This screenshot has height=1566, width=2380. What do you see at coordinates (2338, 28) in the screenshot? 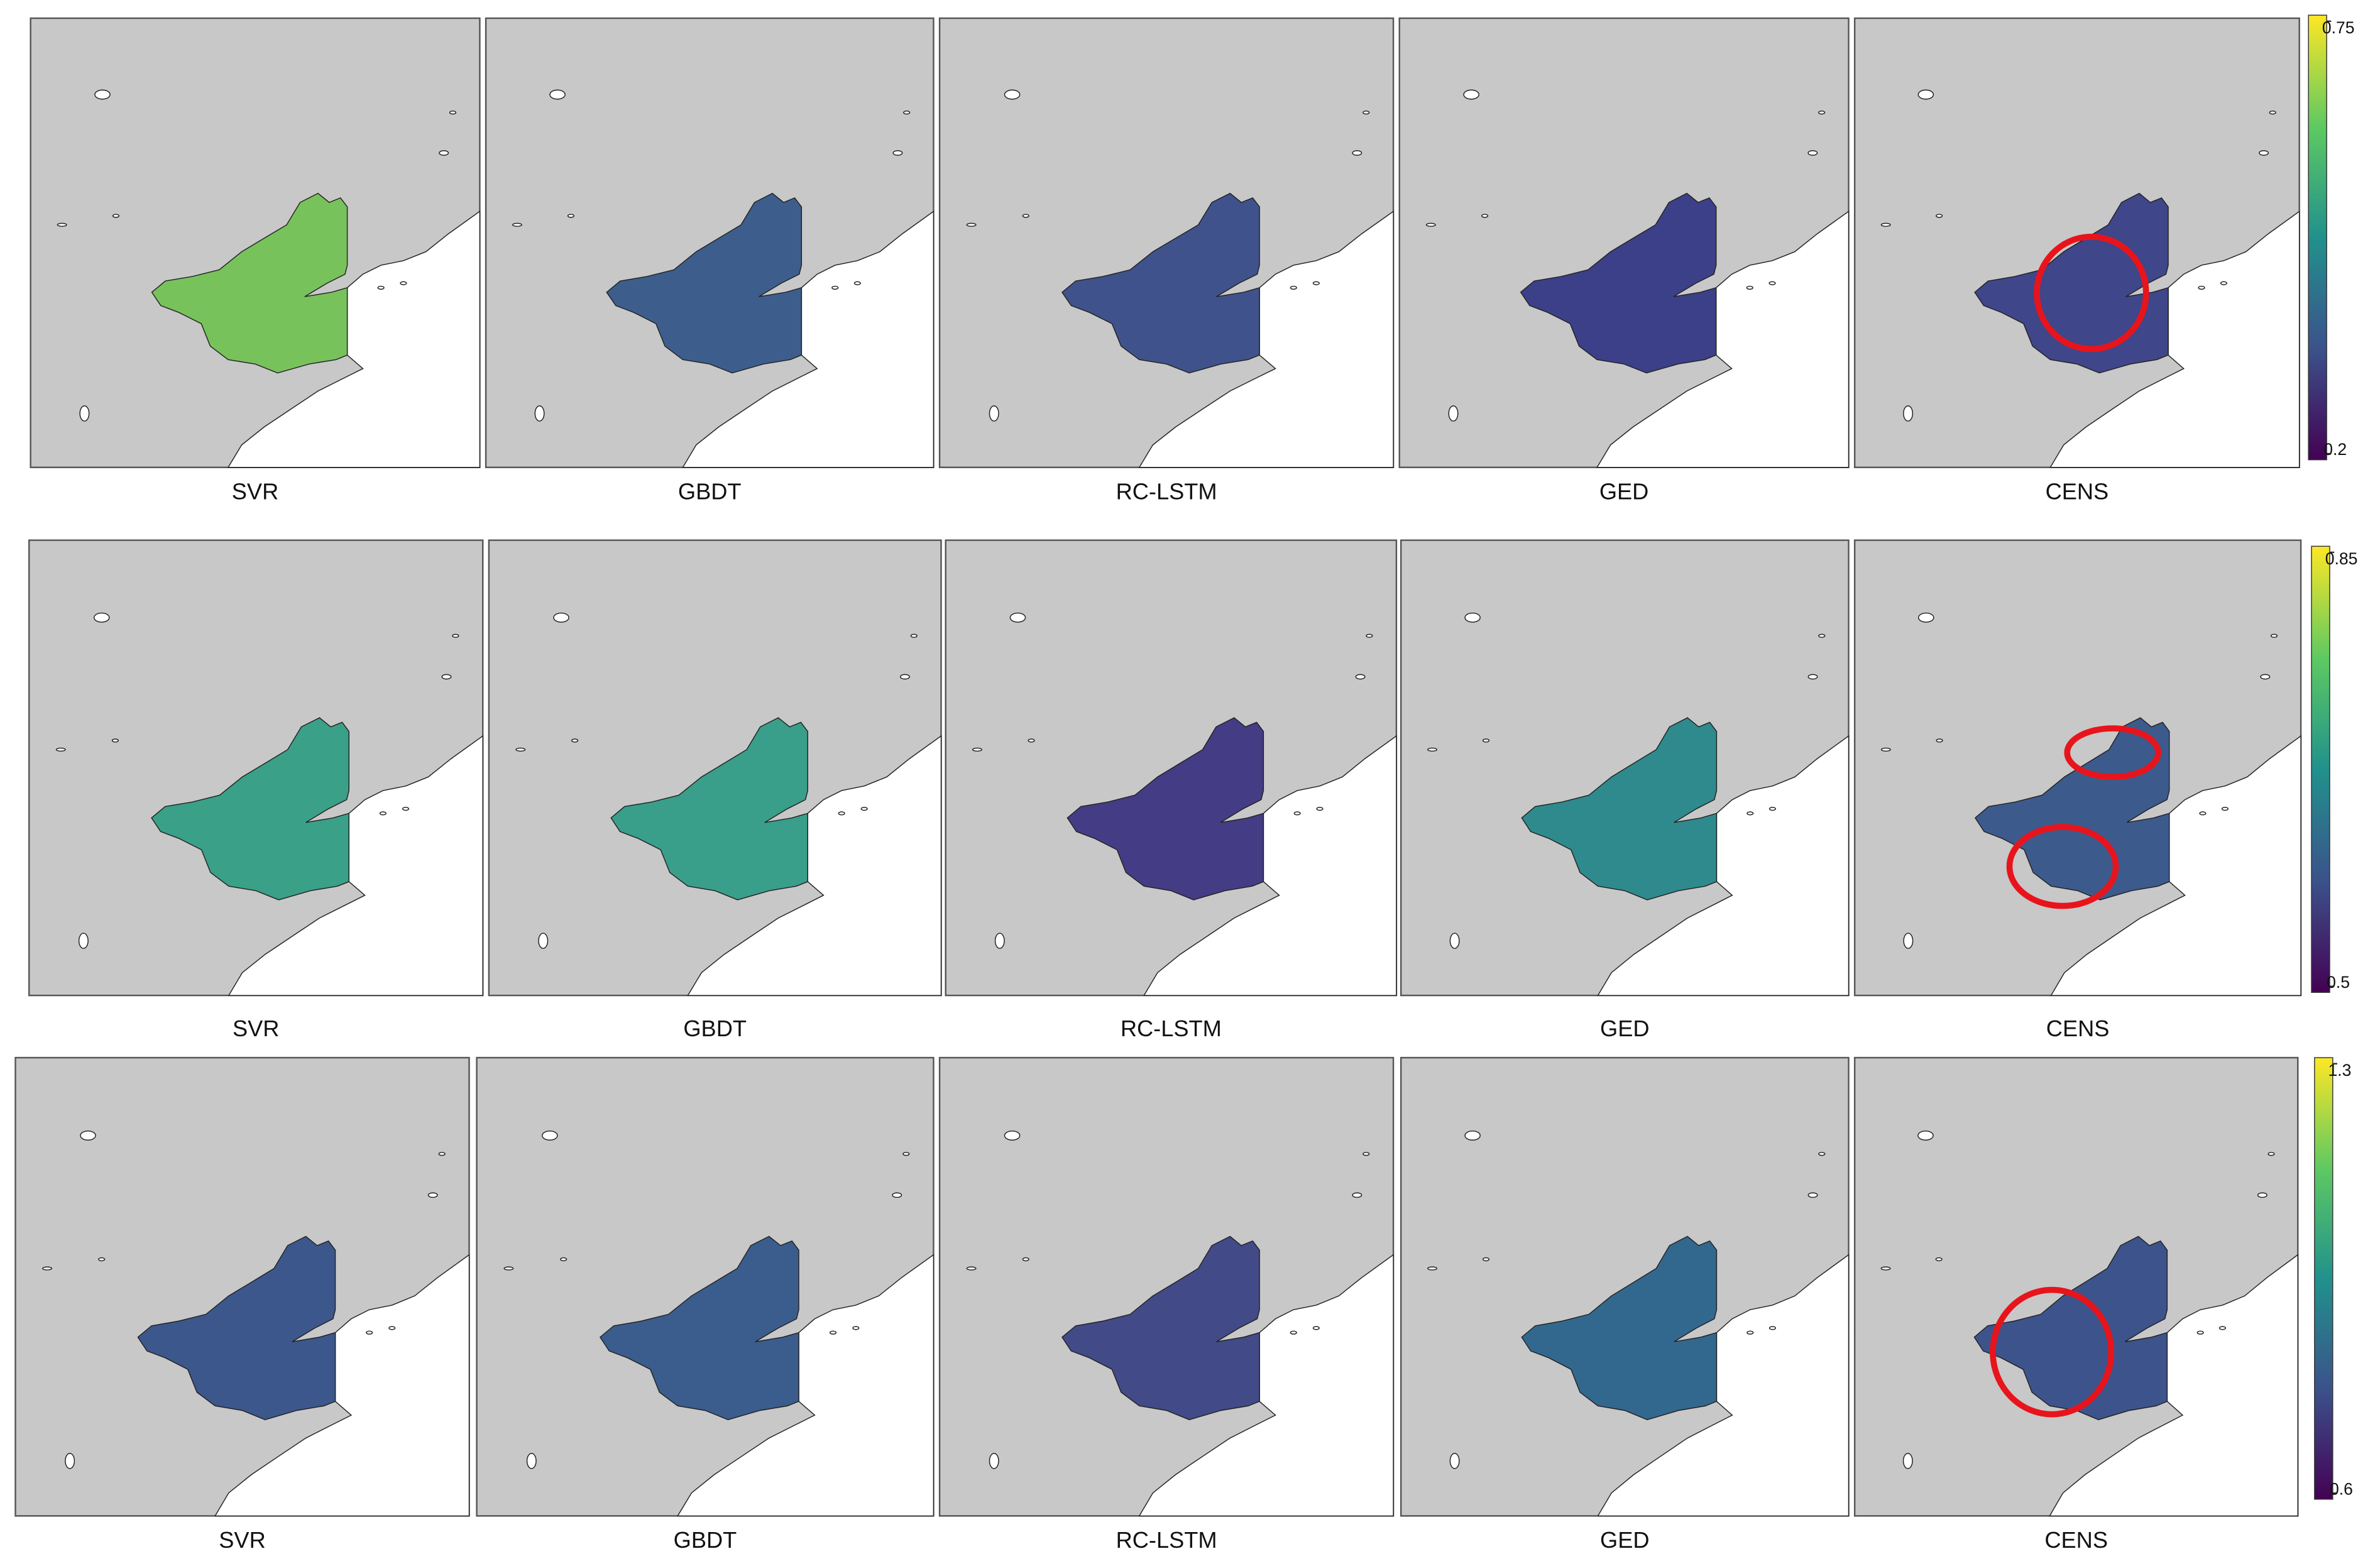
I see `colorbar-tick-label: 0.75` at bounding box center [2338, 28].